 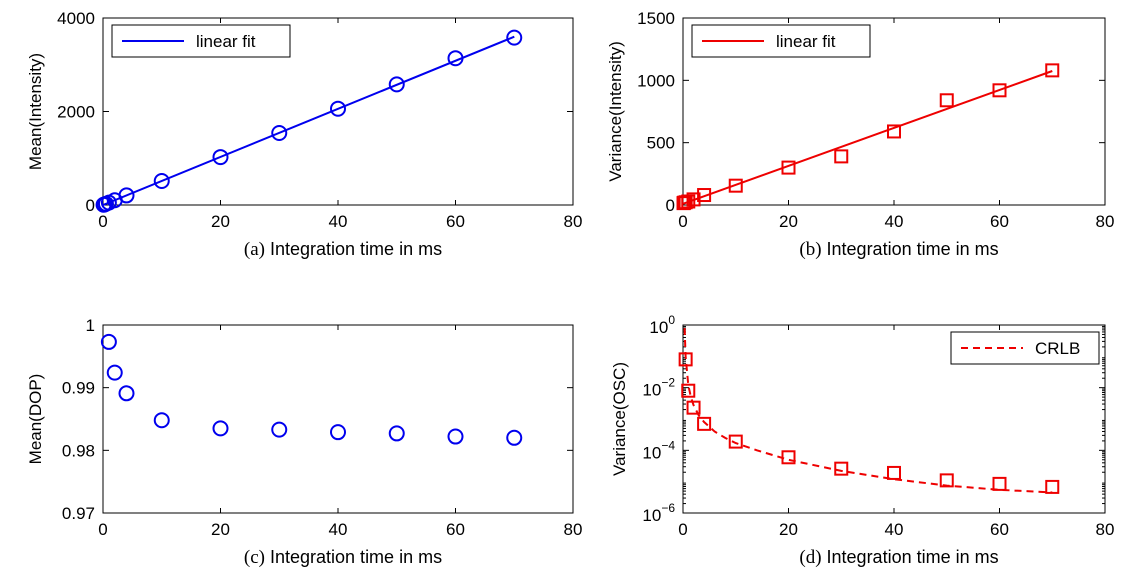 I want to click on y-axis-label: Mean(DOP), so click(x=35, y=419).